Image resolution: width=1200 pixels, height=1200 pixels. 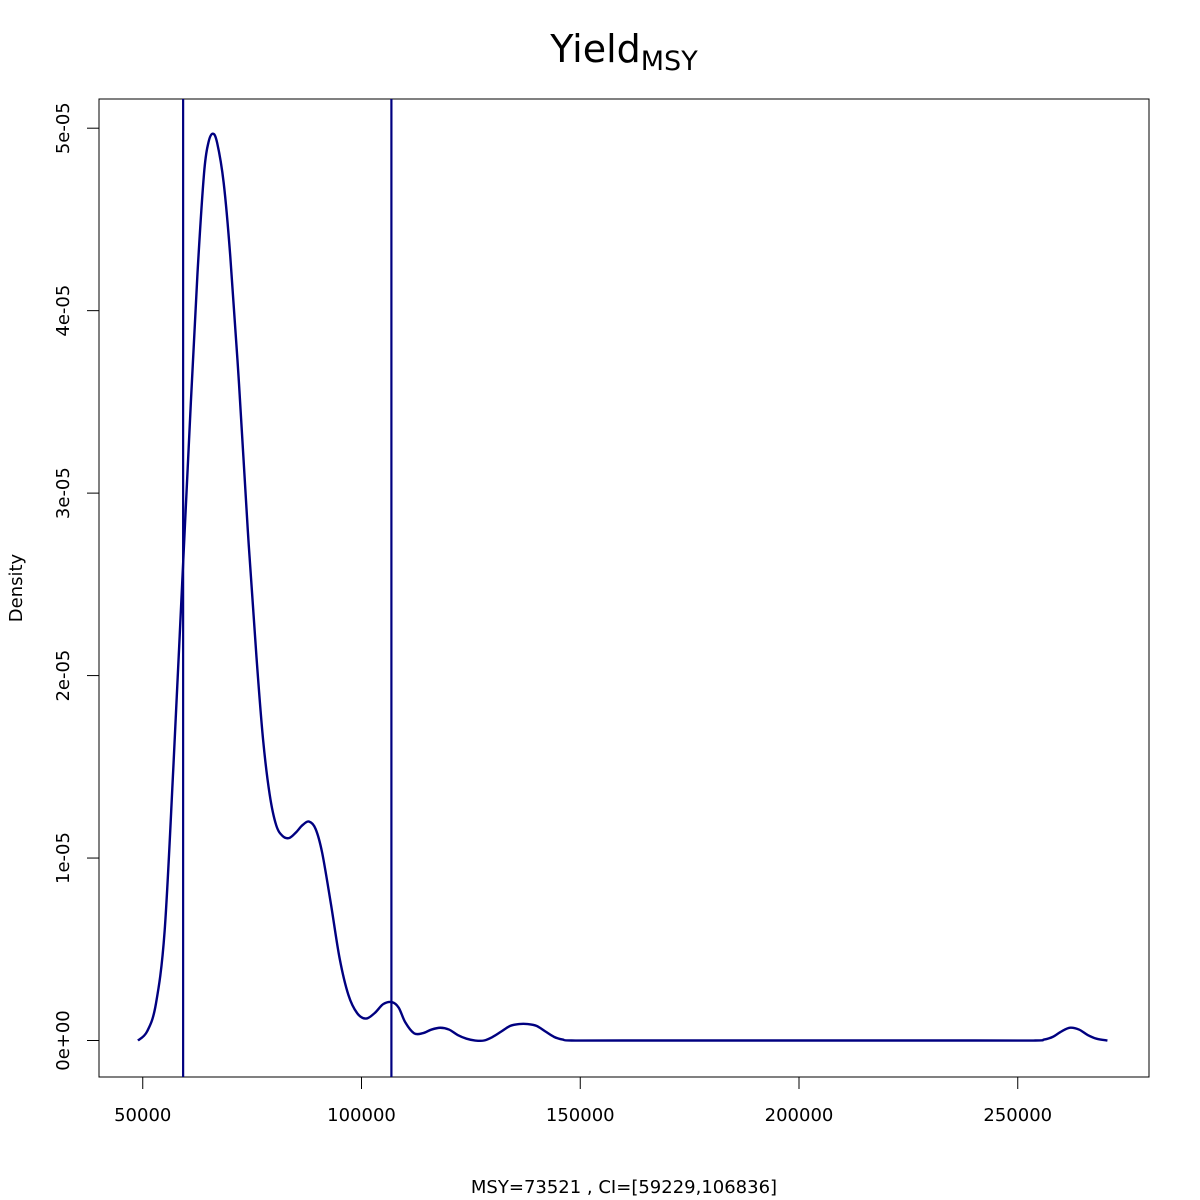 I want to click on y-tick-label: 3e-05, so click(x=63, y=493).